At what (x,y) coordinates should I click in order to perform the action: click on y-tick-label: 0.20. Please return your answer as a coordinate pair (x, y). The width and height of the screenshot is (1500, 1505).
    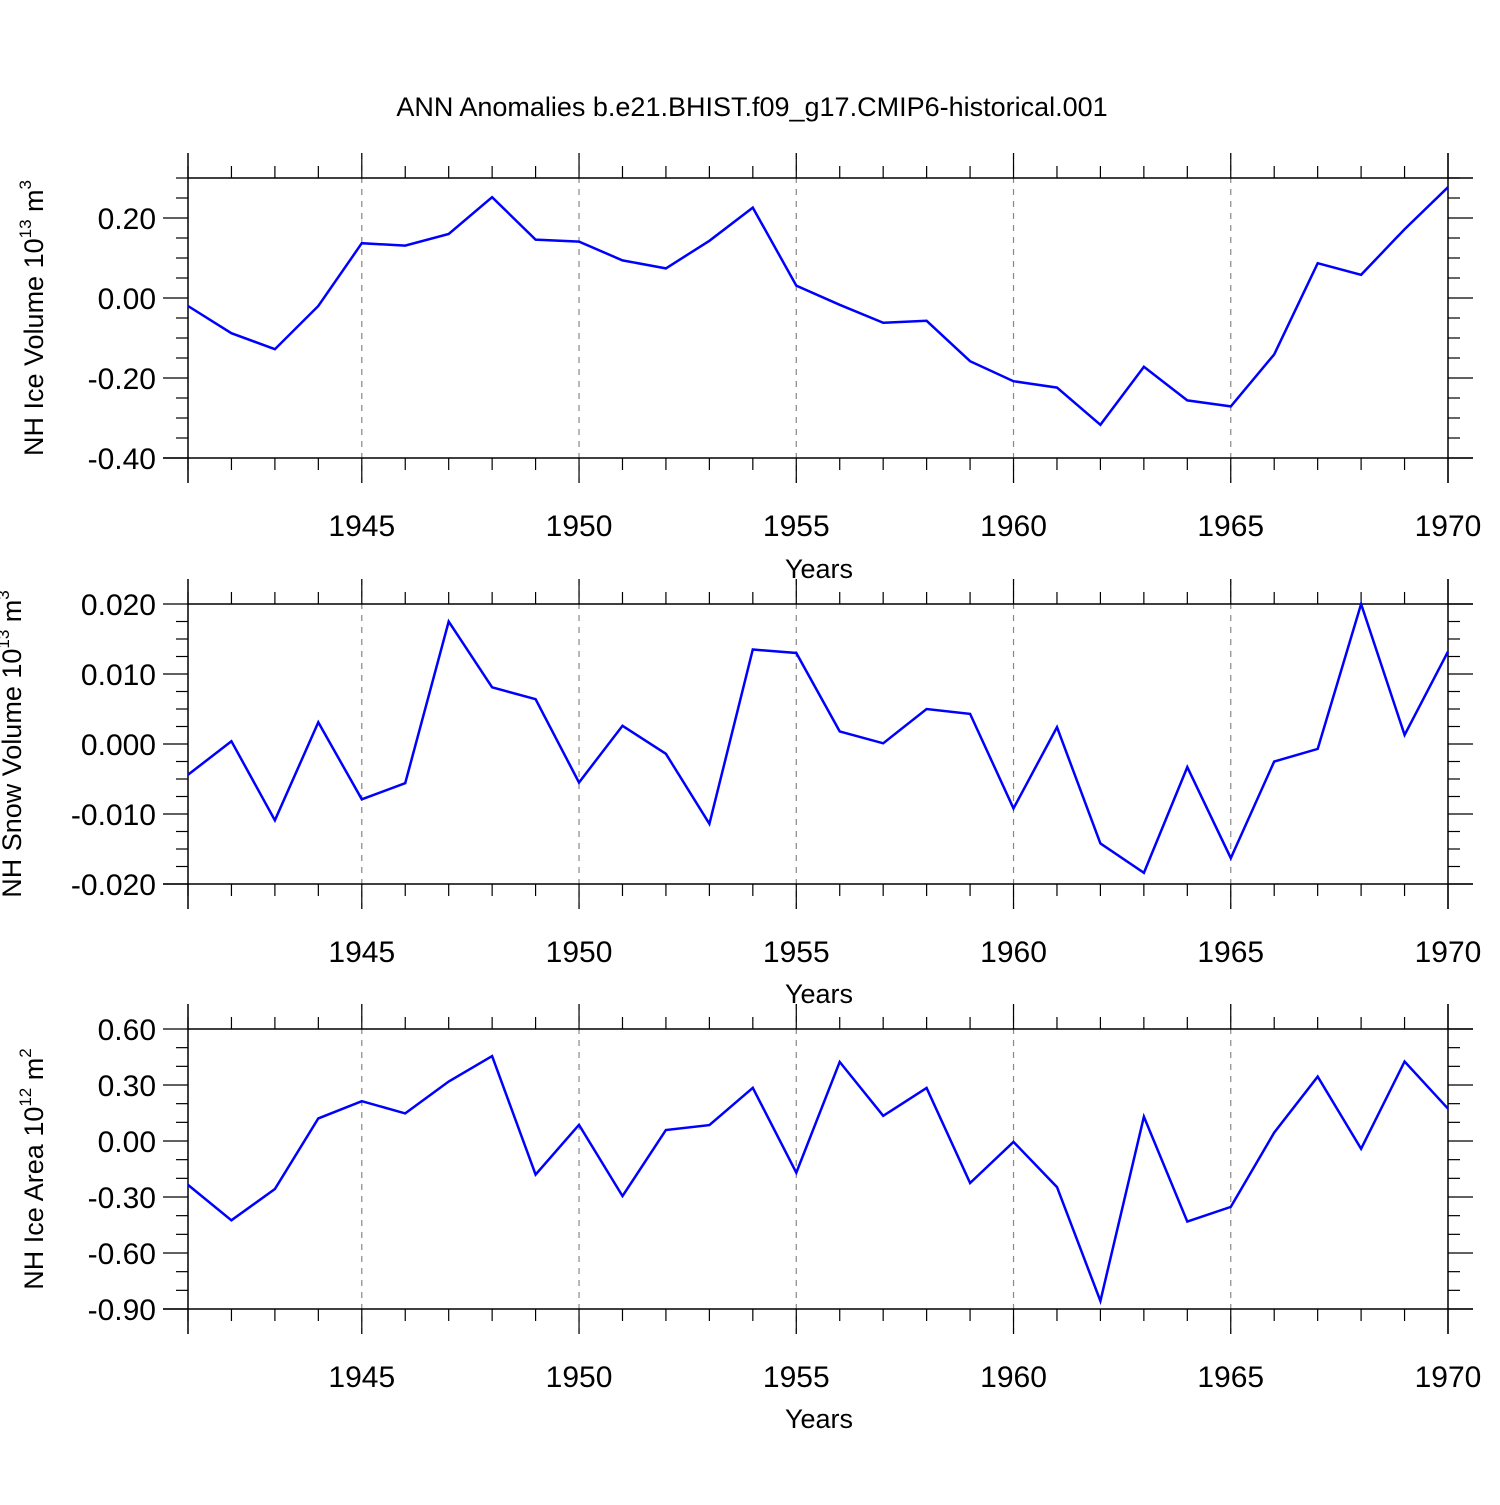
    Looking at the image, I should click on (127, 219).